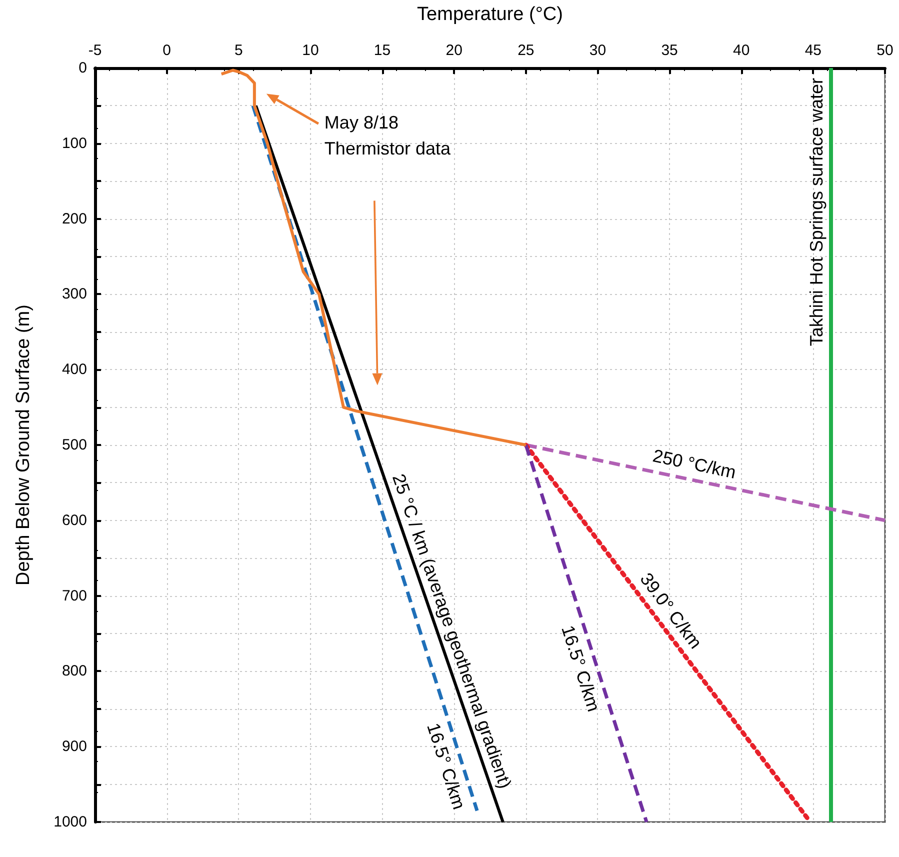  What do you see at coordinates (490, 14) in the screenshot?
I see `x-axis-title: Temperature (°C)` at bounding box center [490, 14].